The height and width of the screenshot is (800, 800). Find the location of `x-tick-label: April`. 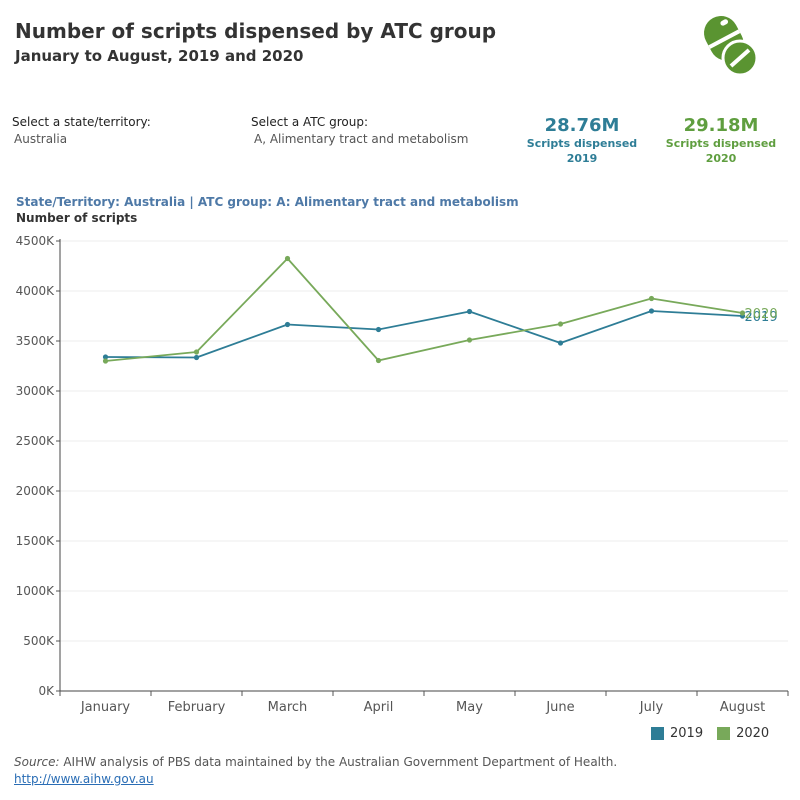

x-tick-label: April is located at coordinates (379, 707).